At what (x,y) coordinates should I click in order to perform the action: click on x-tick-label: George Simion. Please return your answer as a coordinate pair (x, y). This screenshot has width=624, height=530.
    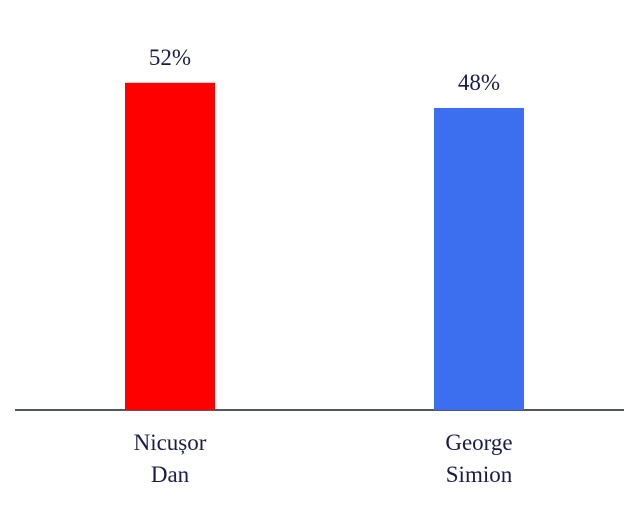
    Looking at the image, I should click on (479, 458).